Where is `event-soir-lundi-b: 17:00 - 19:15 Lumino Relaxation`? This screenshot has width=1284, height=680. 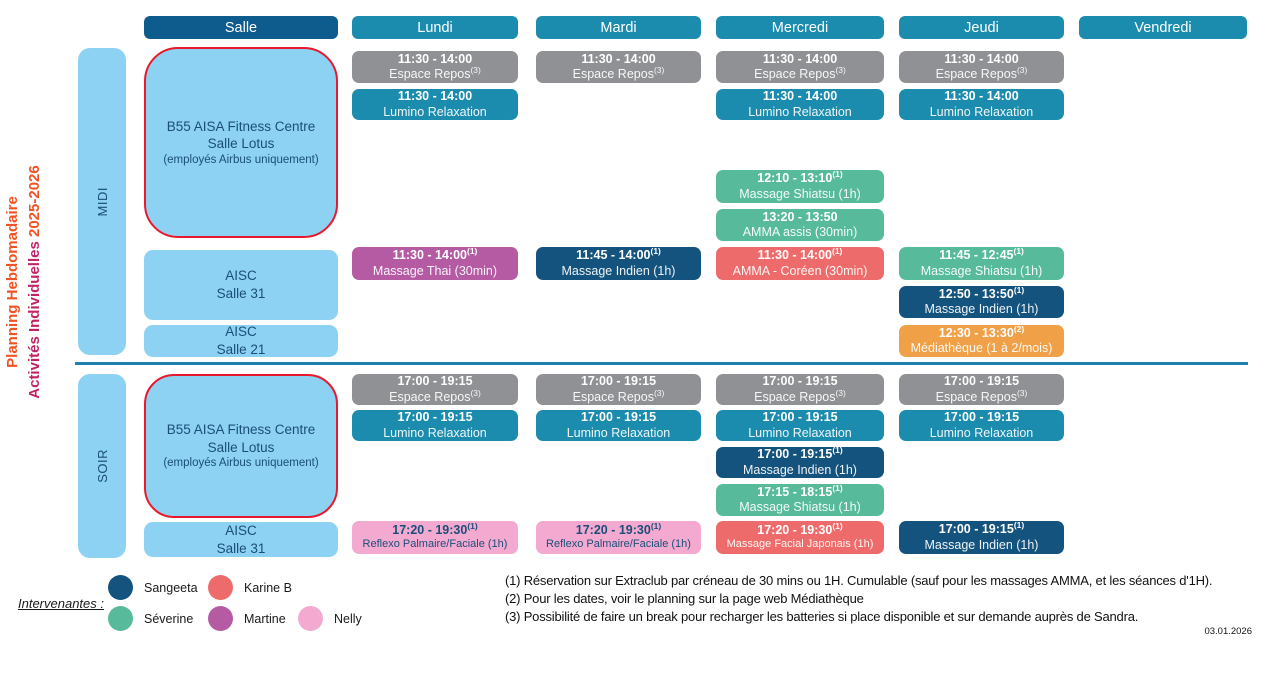 event-soir-lundi-b: 17:00 - 19:15 Lumino Relaxation is located at coordinates (435, 425).